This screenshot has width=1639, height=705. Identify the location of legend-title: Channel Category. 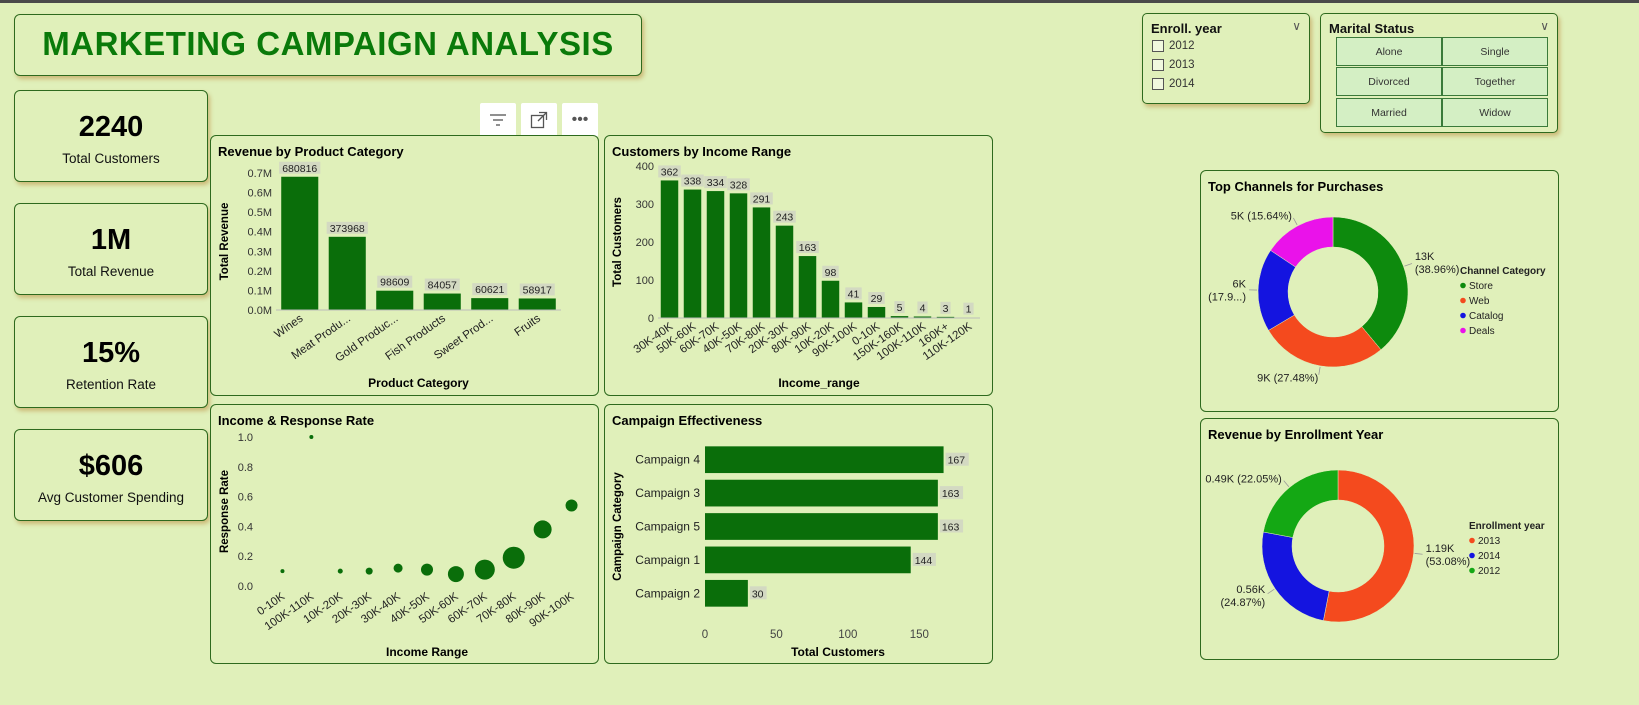
(1503, 271).